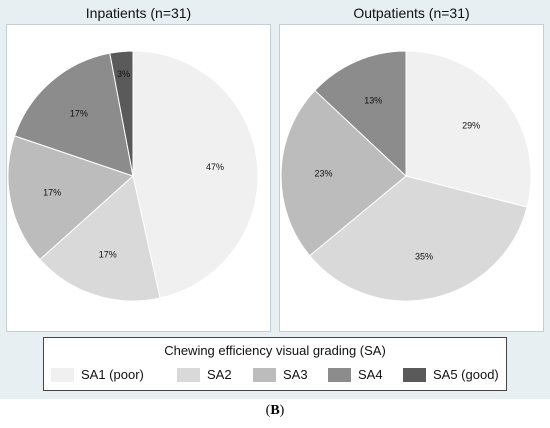 This screenshot has width=550, height=428. Describe the element at coordinates (121, 113) in the screenshot. I see `pie-slice-sa5` at that location.